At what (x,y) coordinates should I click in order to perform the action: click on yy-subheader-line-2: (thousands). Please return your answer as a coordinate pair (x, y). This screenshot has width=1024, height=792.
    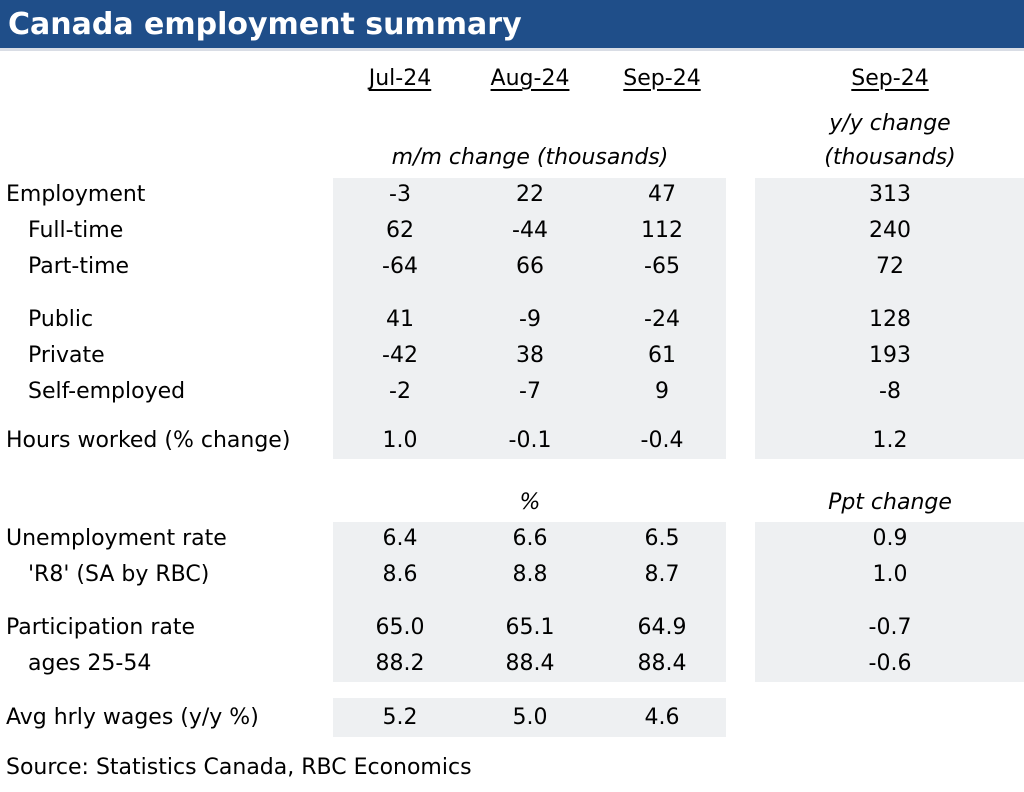
    Looking at the image, I should click on (890, 157).